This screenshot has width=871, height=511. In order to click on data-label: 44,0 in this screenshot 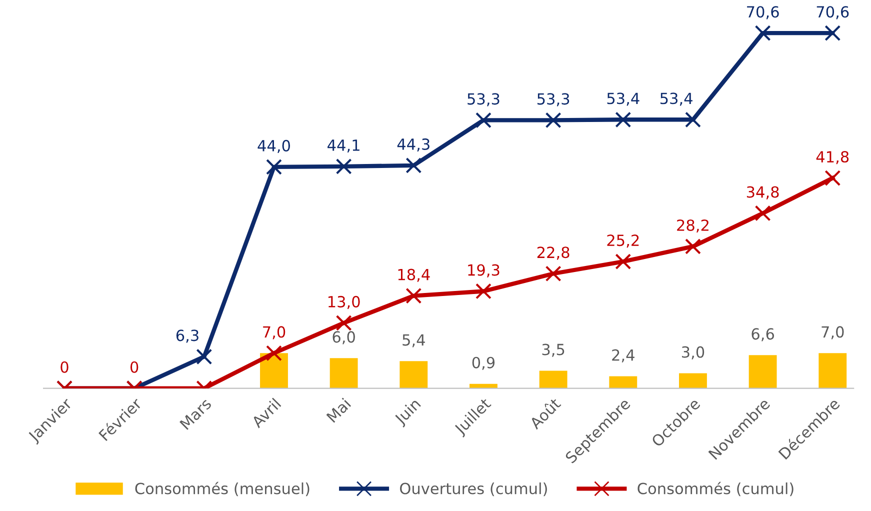, I will do `click(274, 147)`.